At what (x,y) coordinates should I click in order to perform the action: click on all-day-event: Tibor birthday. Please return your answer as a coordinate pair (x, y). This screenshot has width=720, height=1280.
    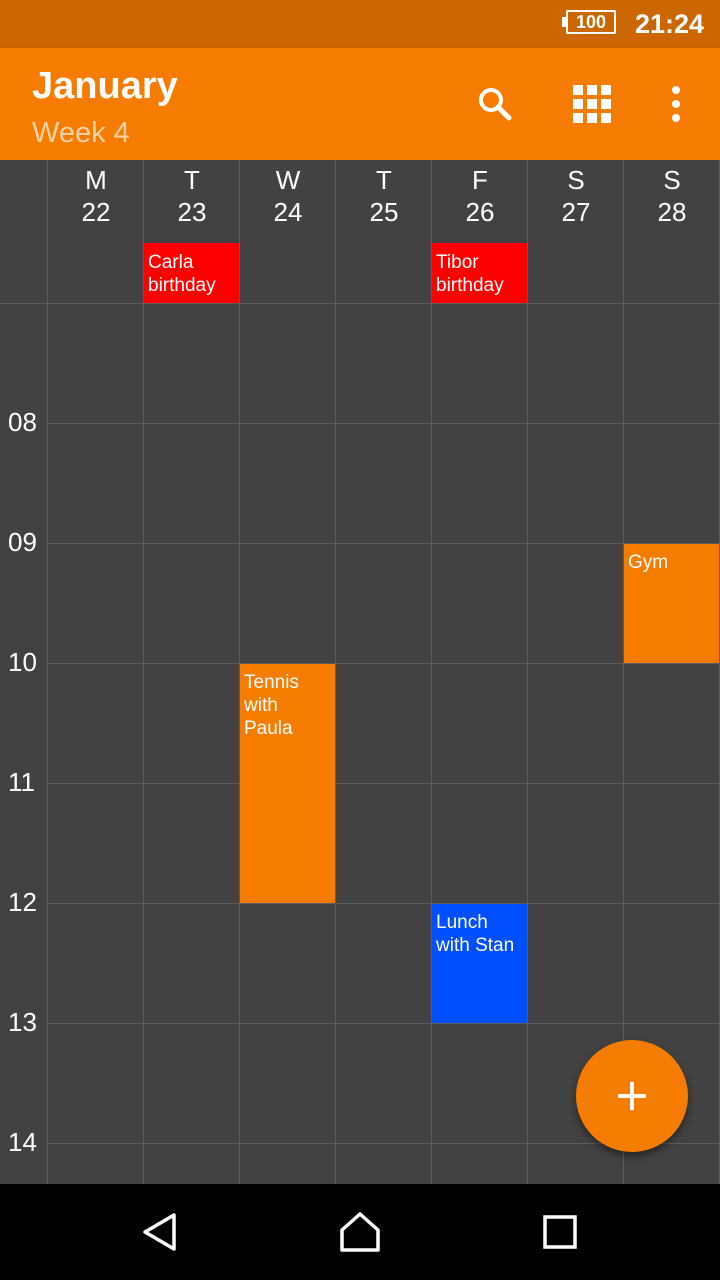
    Looking at the image, I should click on (479, 273).